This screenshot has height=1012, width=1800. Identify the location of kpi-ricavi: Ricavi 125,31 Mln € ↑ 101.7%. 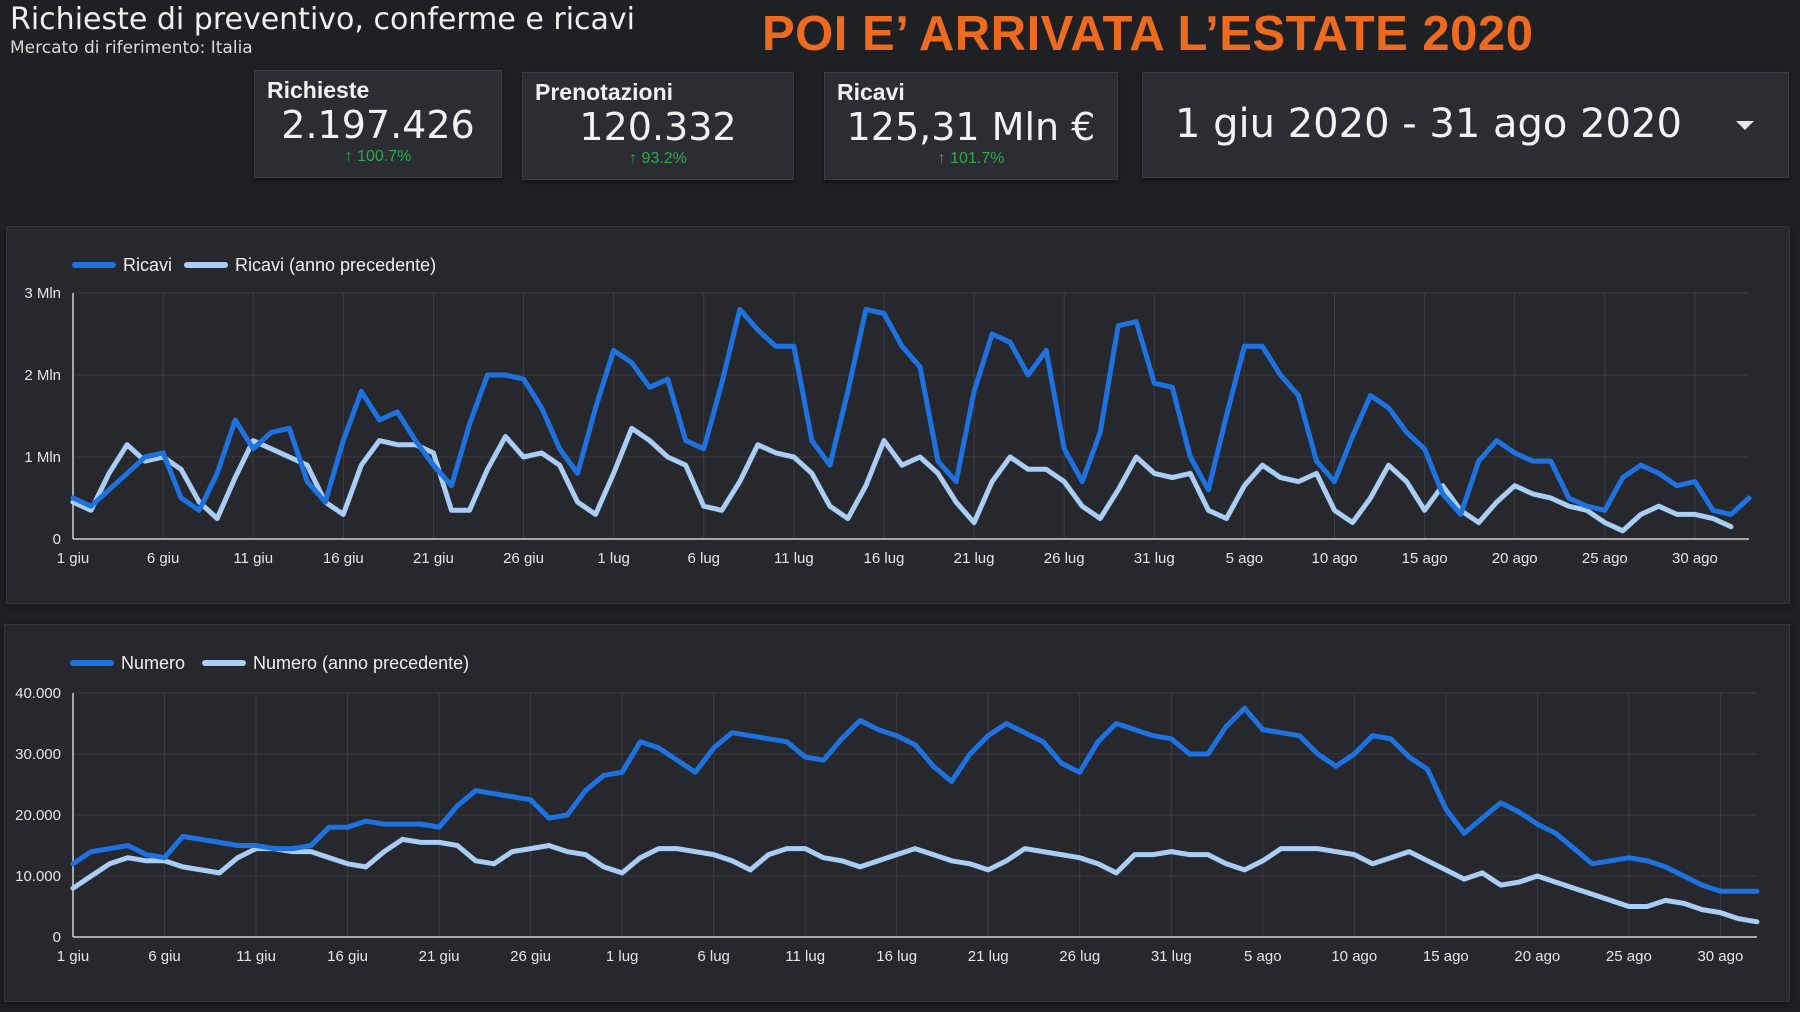
(971, 126).